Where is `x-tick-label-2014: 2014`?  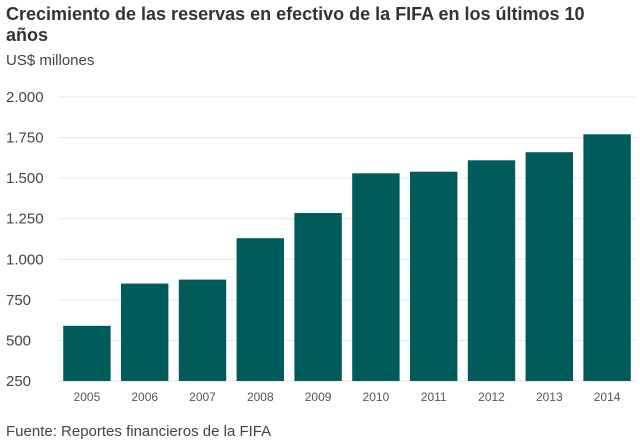
x-tick-label-2014: 2014 is located at coordinates (607, 397).